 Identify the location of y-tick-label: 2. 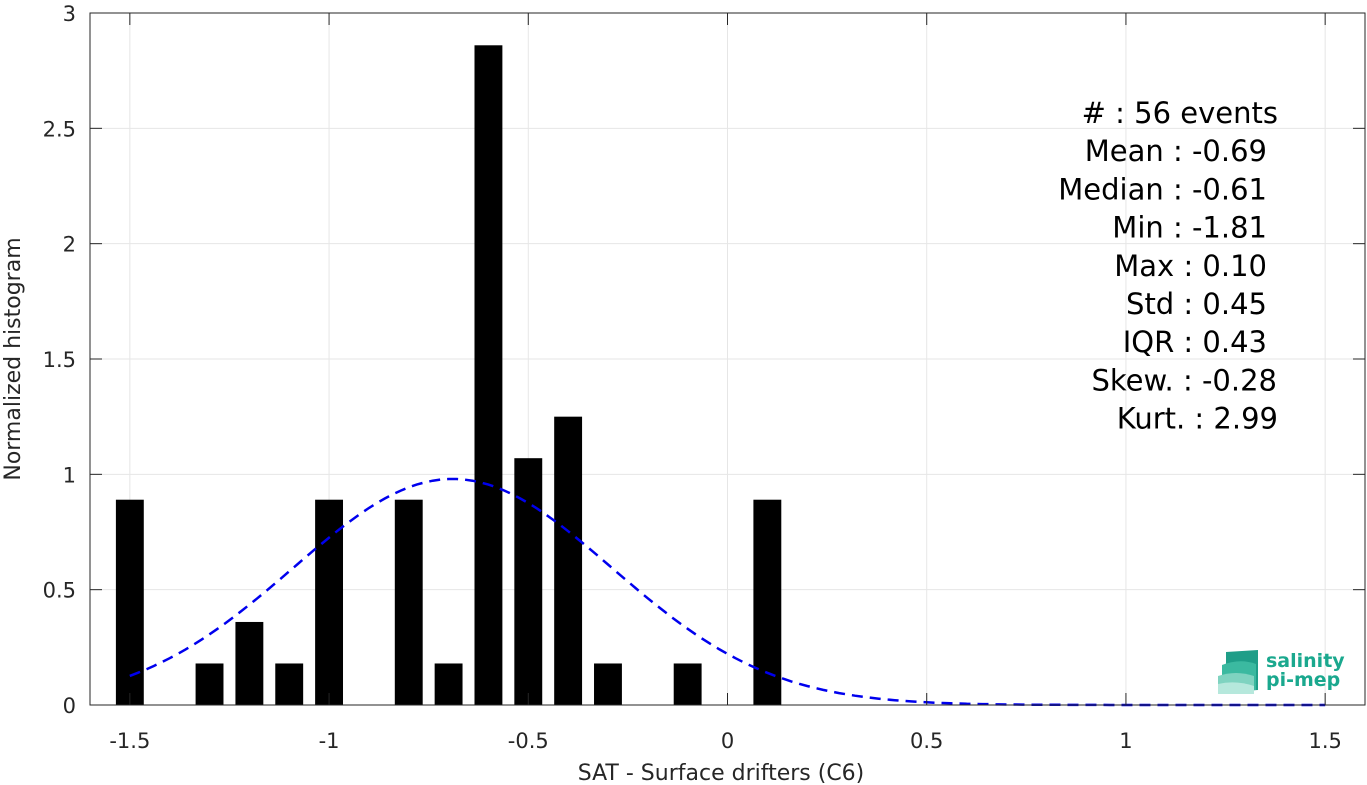
(69, 245).